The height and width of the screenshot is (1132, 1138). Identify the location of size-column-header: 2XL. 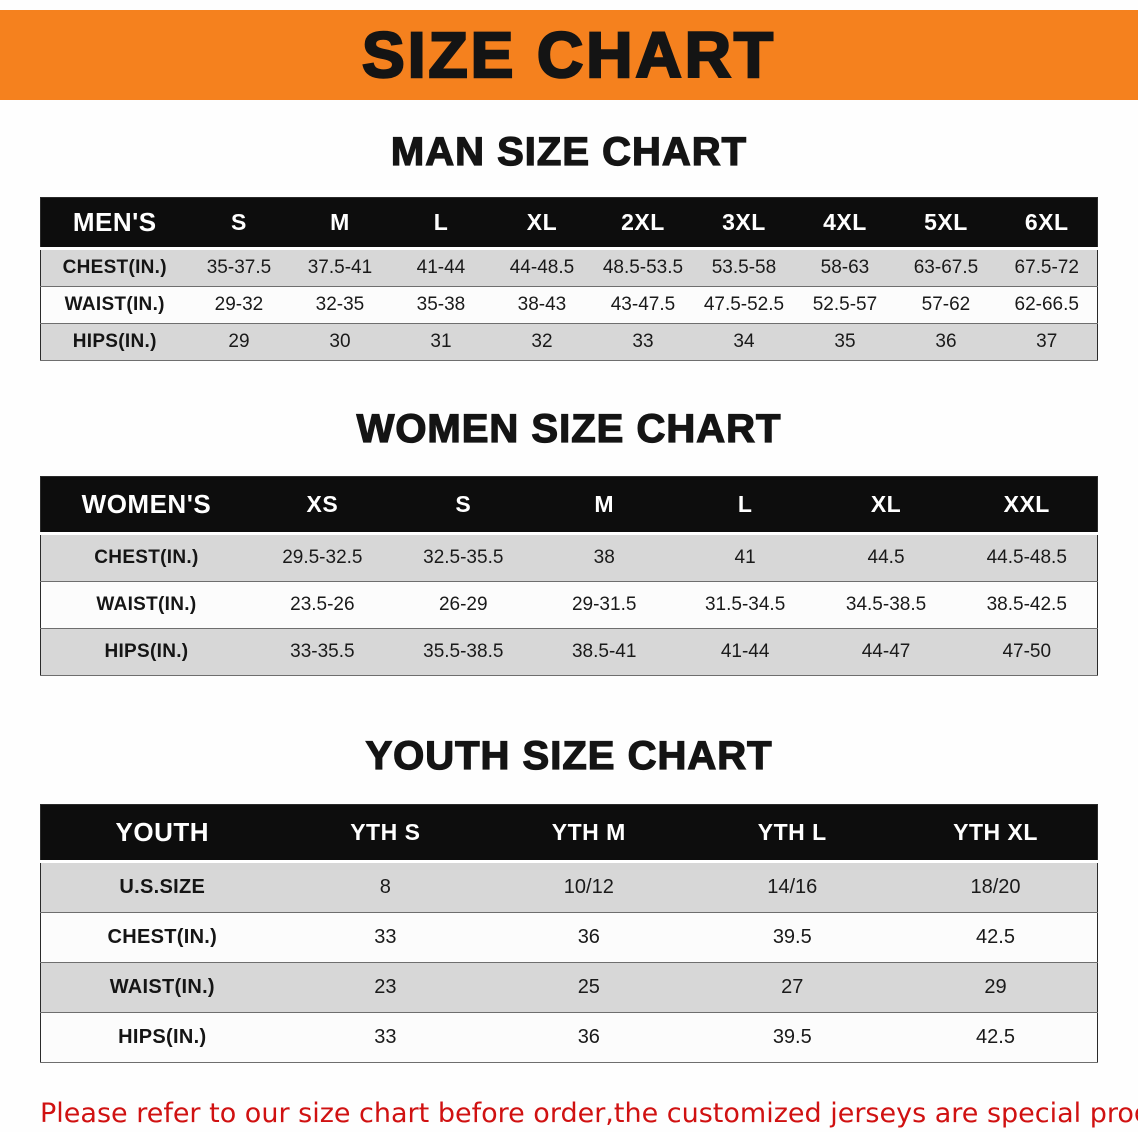
(643, 223).